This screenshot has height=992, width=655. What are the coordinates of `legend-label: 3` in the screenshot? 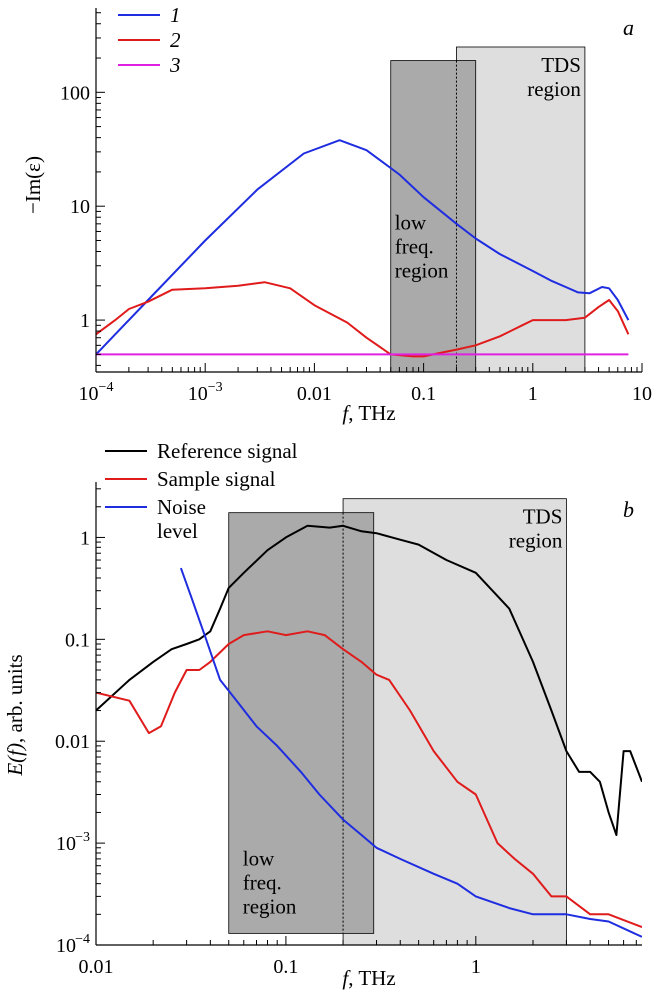 It's located at (175, 65).